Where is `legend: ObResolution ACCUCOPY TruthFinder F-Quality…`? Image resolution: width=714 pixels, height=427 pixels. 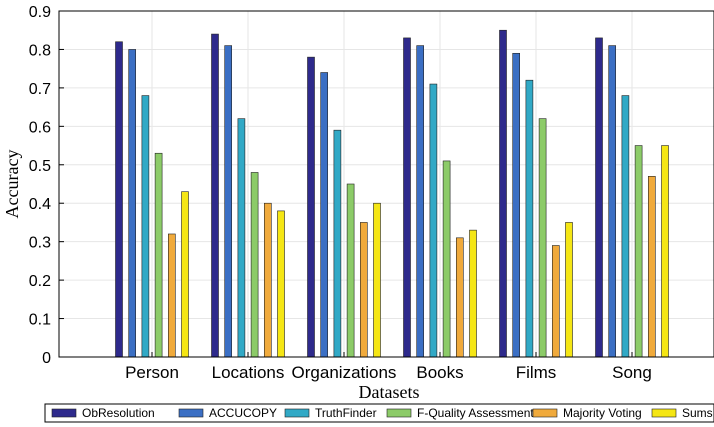
legend: ObResolution ACCUCOPY TruthFinder F-Quality… is located at coordinates (379, 413).